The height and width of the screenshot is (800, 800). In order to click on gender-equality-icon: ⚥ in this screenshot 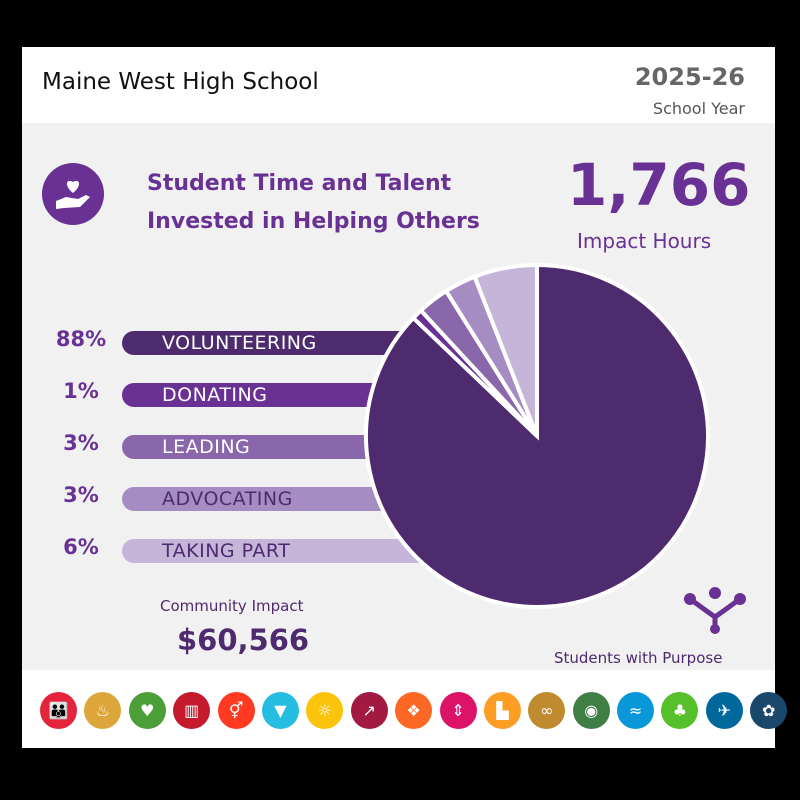, I will do `click(236, 710)`.